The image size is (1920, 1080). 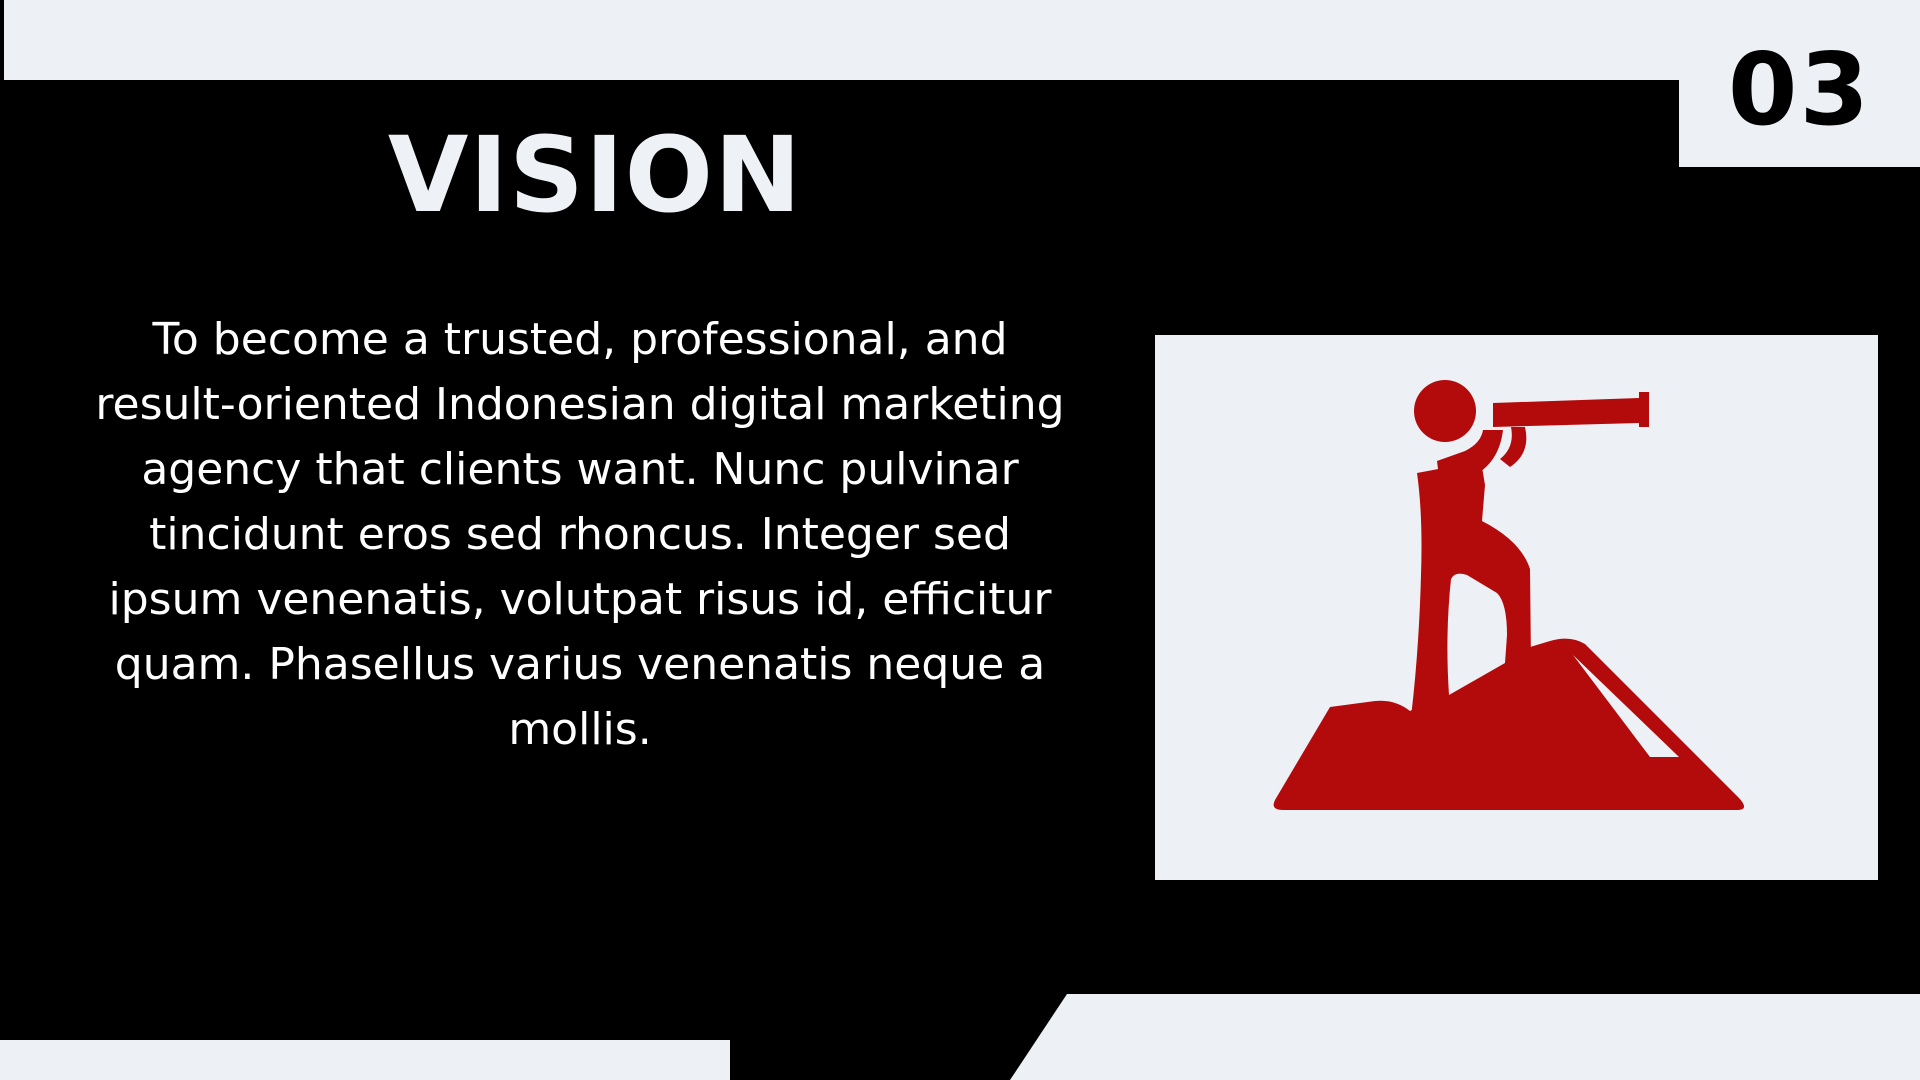 I want to click on page-number-tab, so click(x=1799, y=83).